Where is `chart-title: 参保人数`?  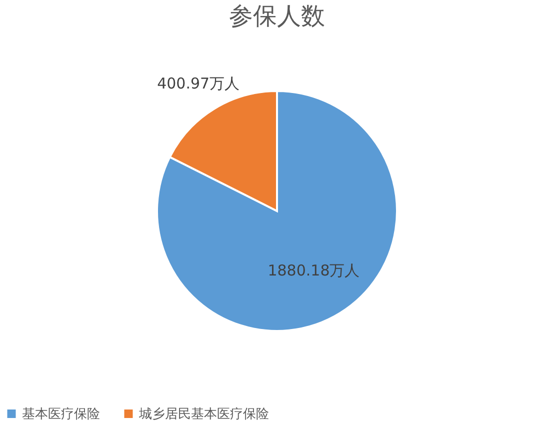 chart-title: 参保人数 is located at coordinates (277, 16).